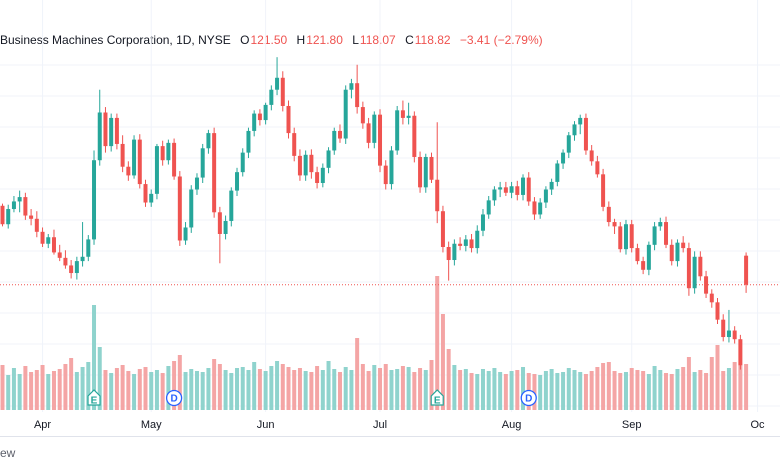  I want to click on footer-text: ew, so click(8, 453).